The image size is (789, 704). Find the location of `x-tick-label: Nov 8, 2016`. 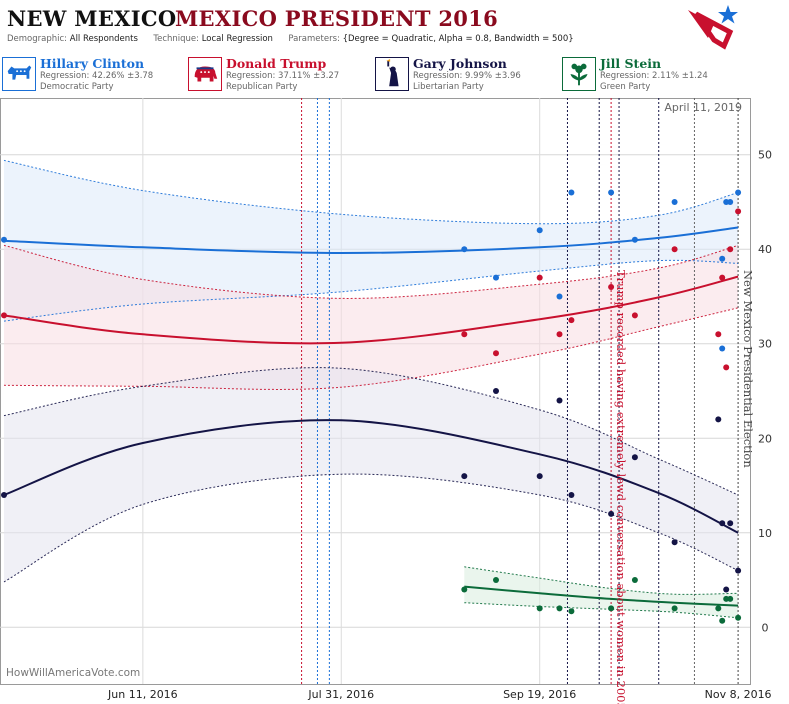

x-tick-label: Nov 8, 2016 is located at coordinates (738, 694).